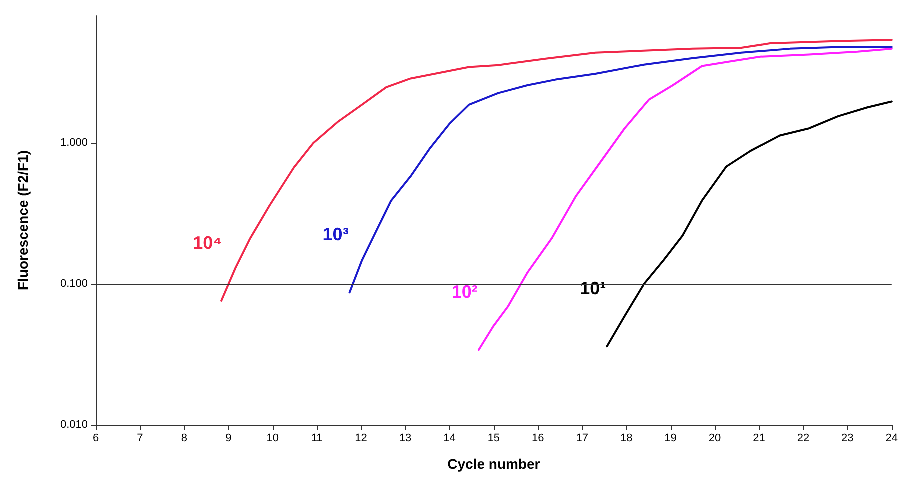 The height and width of the screenshot is (487, 909). What do you see at coordinates (465, 292) in the screenshot?
I see `series-label: 10²` at bounding box center [465, 292].